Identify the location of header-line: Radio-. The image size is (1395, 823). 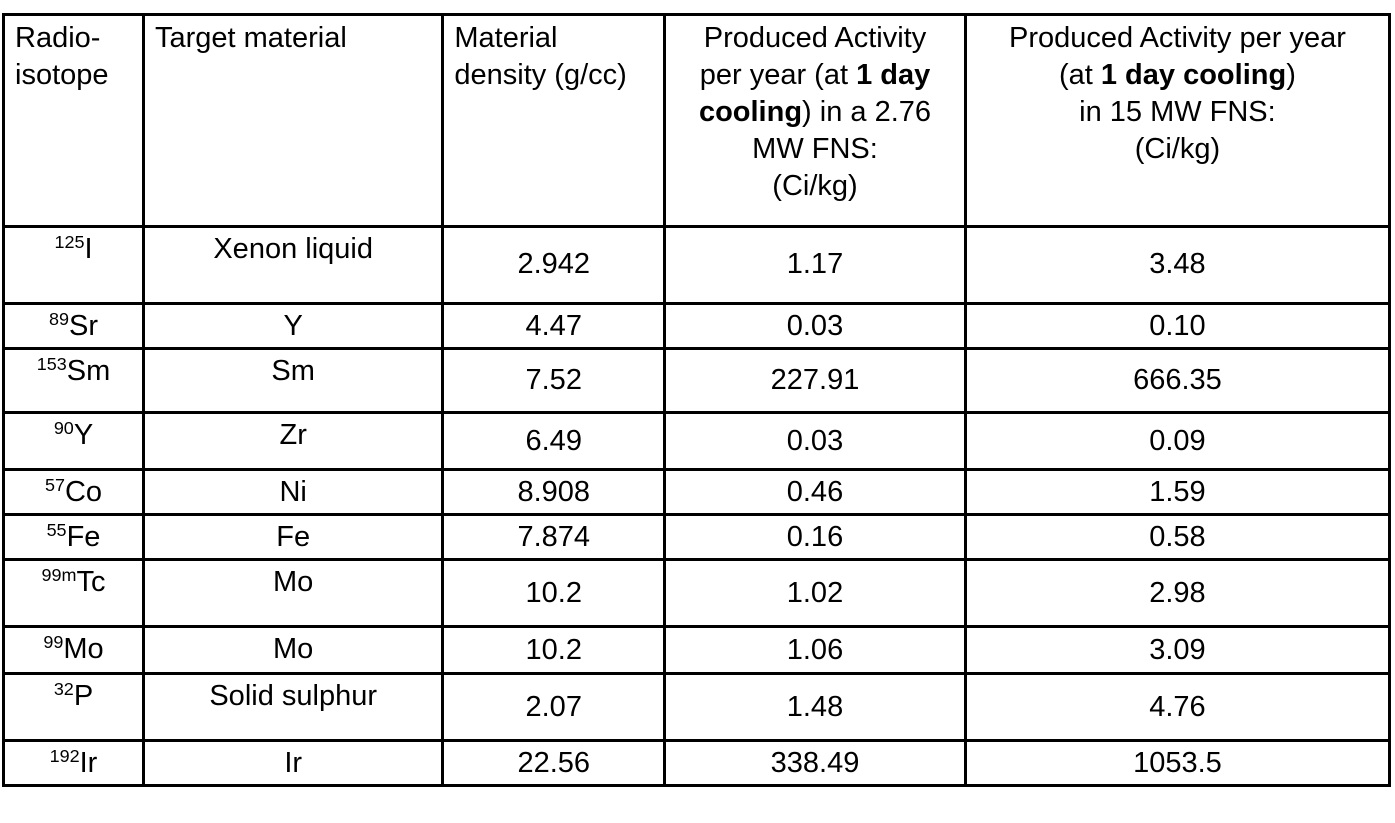
(74, 38).